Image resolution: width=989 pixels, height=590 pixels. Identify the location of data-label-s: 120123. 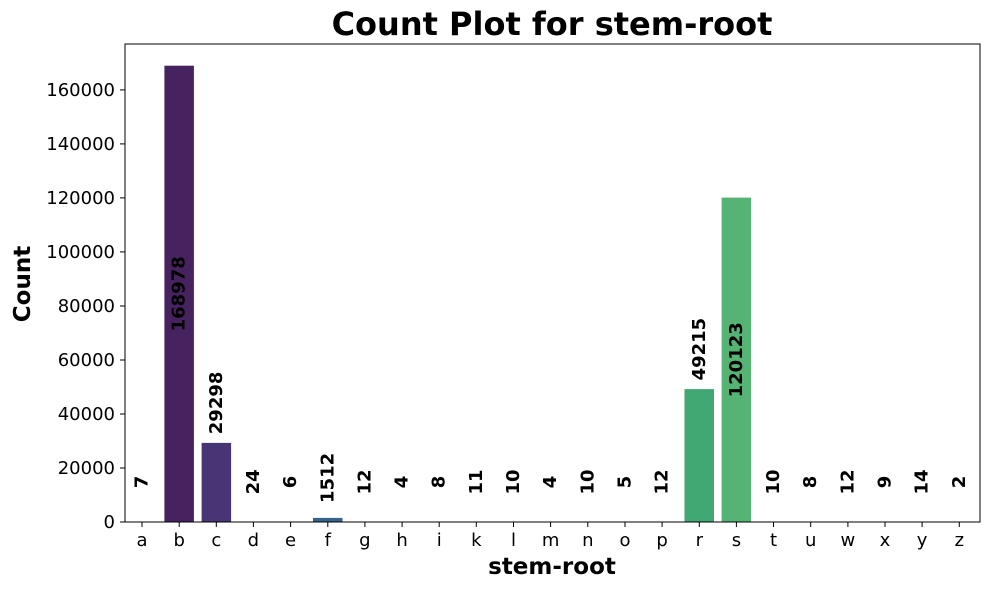
(736, 359).